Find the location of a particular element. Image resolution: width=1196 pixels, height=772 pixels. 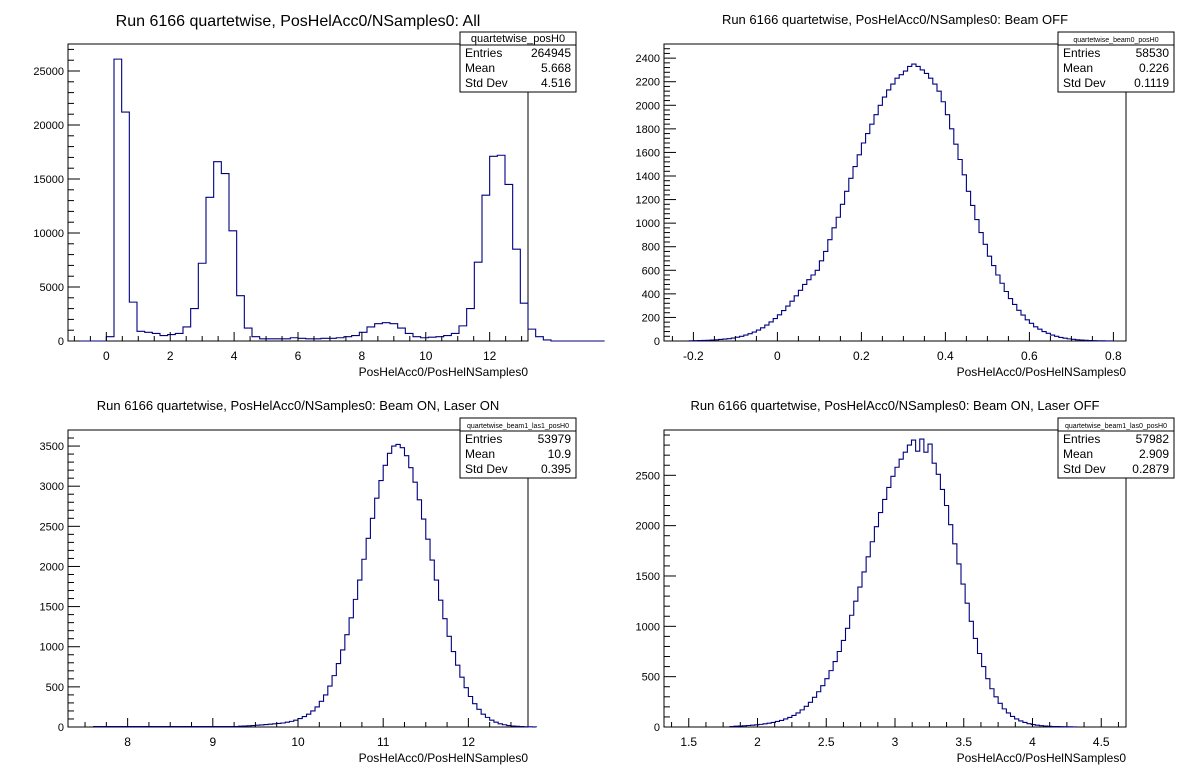

y-tick-label: 1800 is located at coordinates (648, 130).